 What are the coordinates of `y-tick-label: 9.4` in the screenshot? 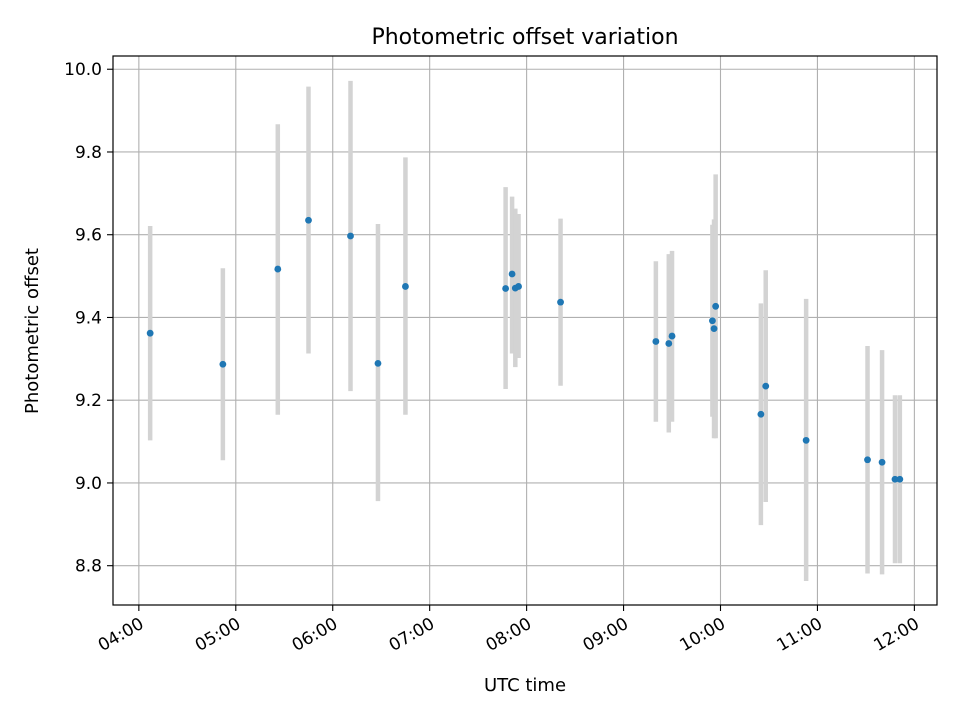 It's located at (88, 318).